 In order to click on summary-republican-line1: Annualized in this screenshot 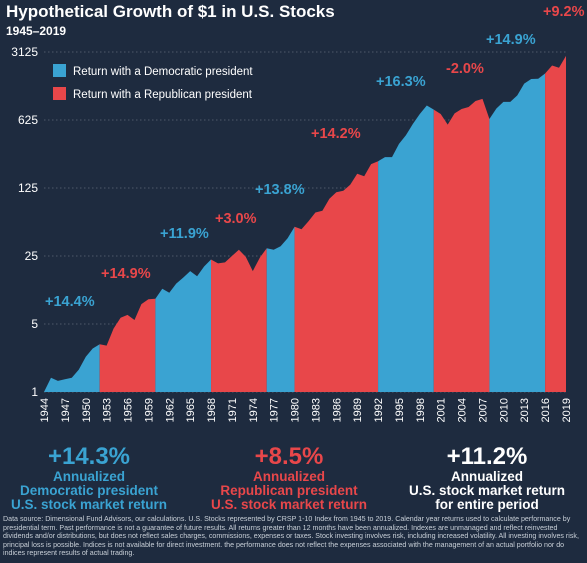, I will do `click(288, 476)`.